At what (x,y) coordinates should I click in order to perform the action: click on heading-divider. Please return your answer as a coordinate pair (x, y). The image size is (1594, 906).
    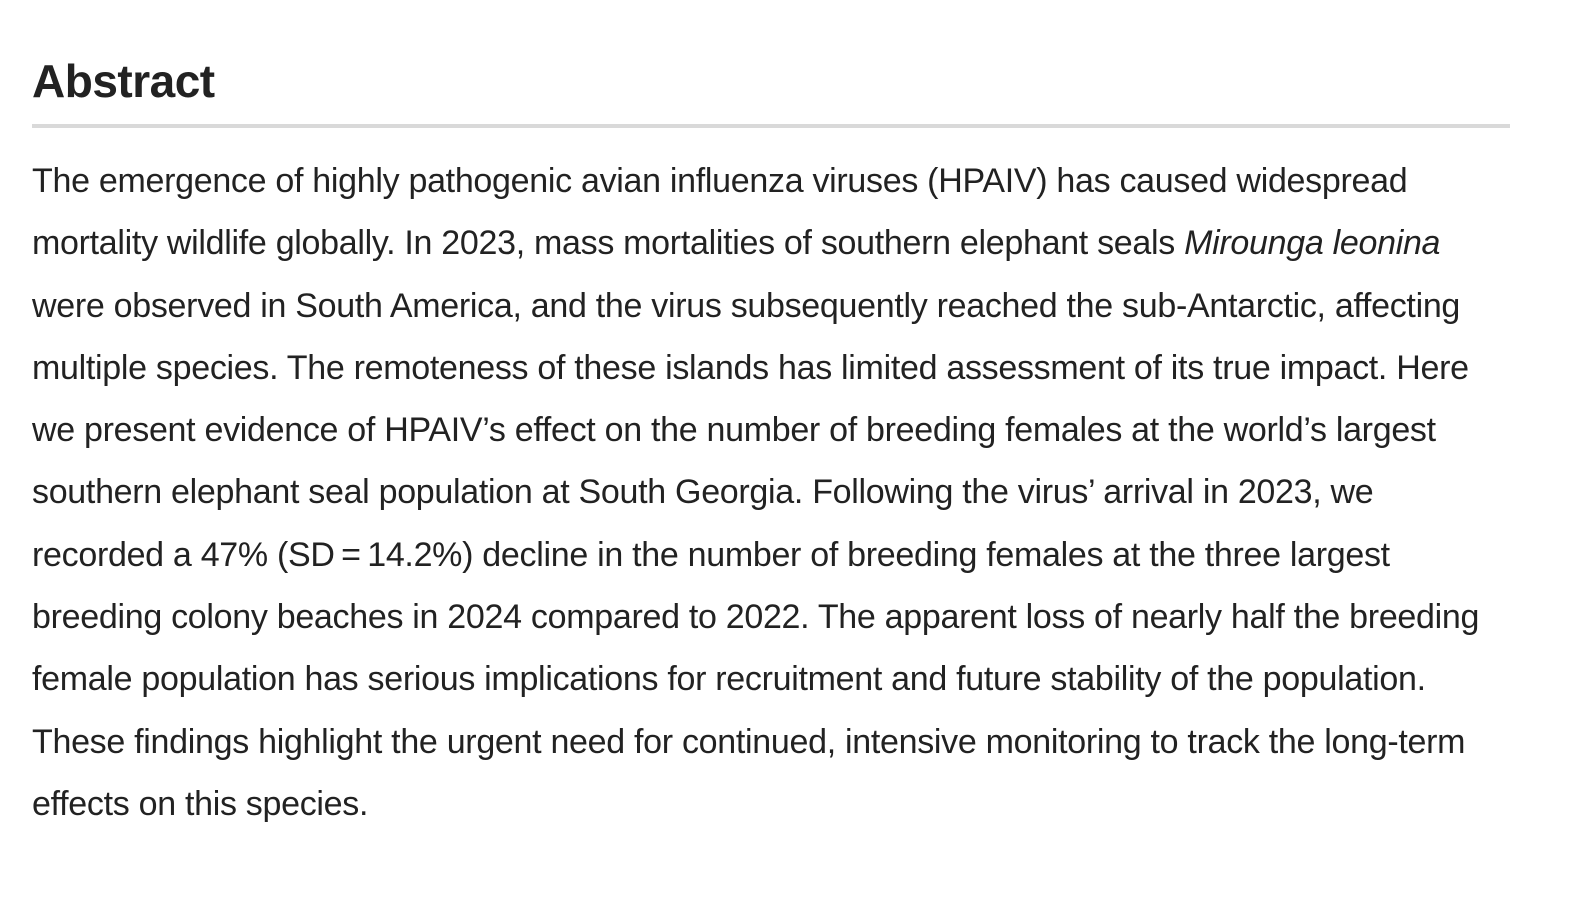
    Looking at the image, I should click on (771, 126).